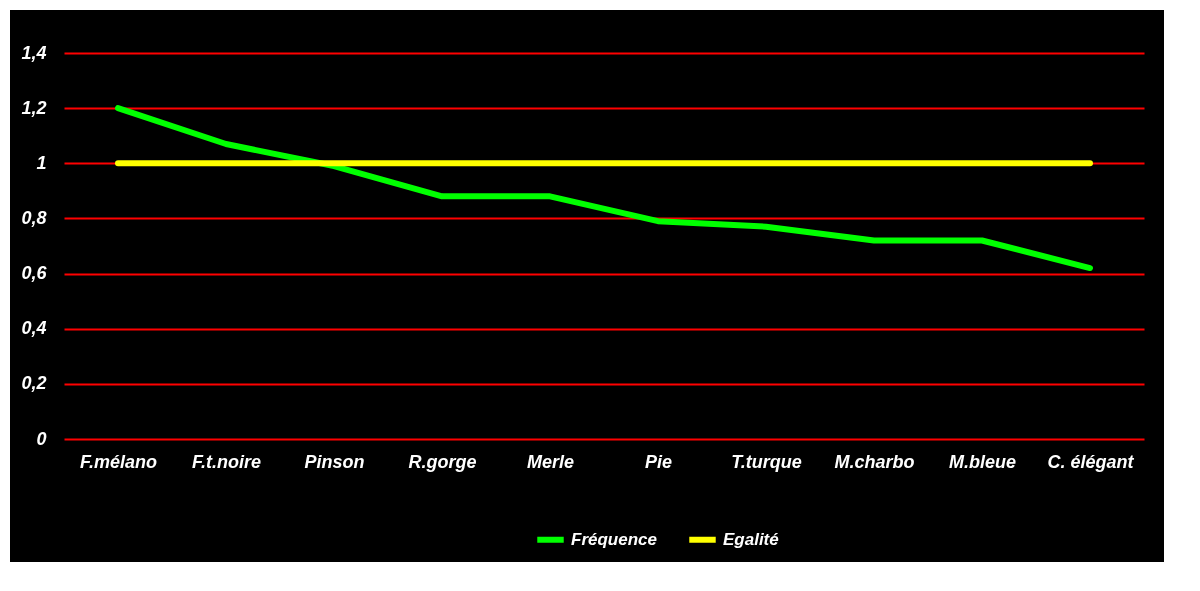  What do you see at coordinates (34, 217) in the screenshot?
I see `y-tick-label: 0,8` at bounding box center [34, 217].